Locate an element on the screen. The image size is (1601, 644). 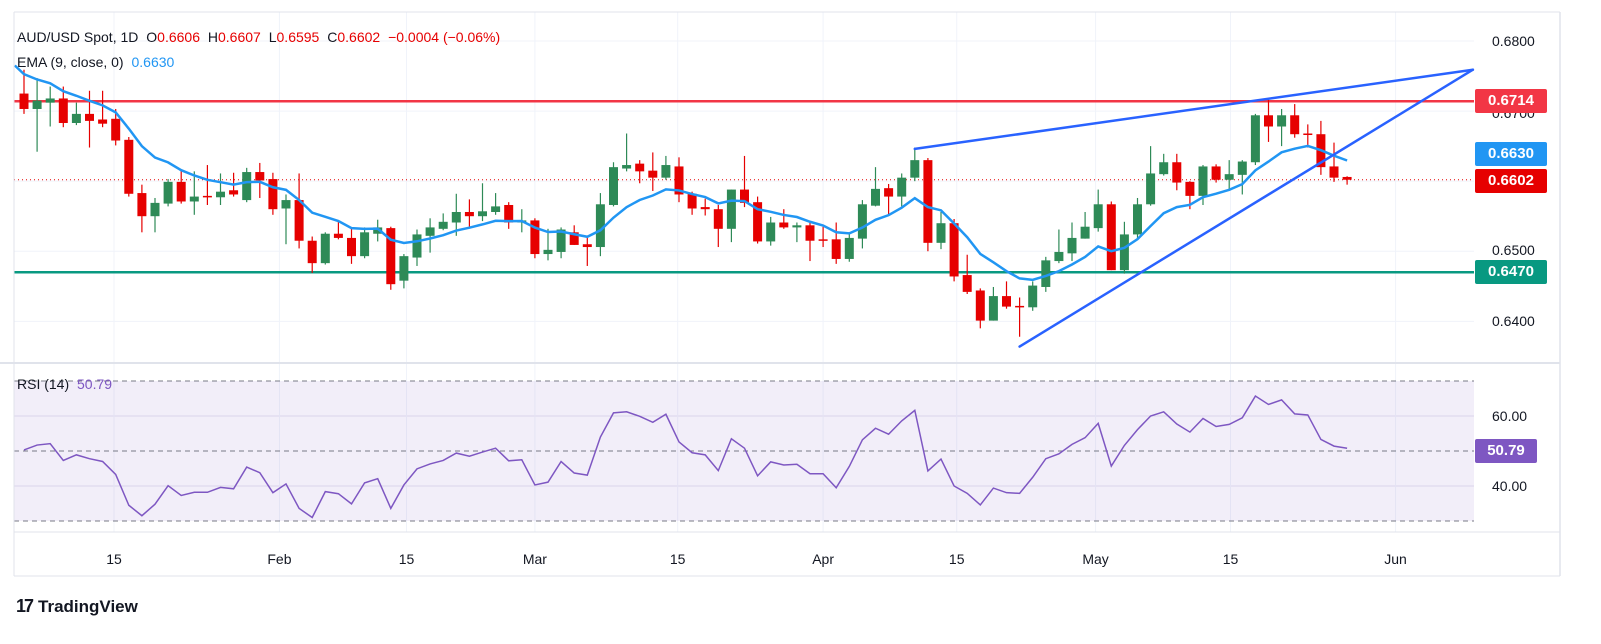
ema-legend: EMA (9, close, 0) 0.6630 is located at coordinates (97, 62).